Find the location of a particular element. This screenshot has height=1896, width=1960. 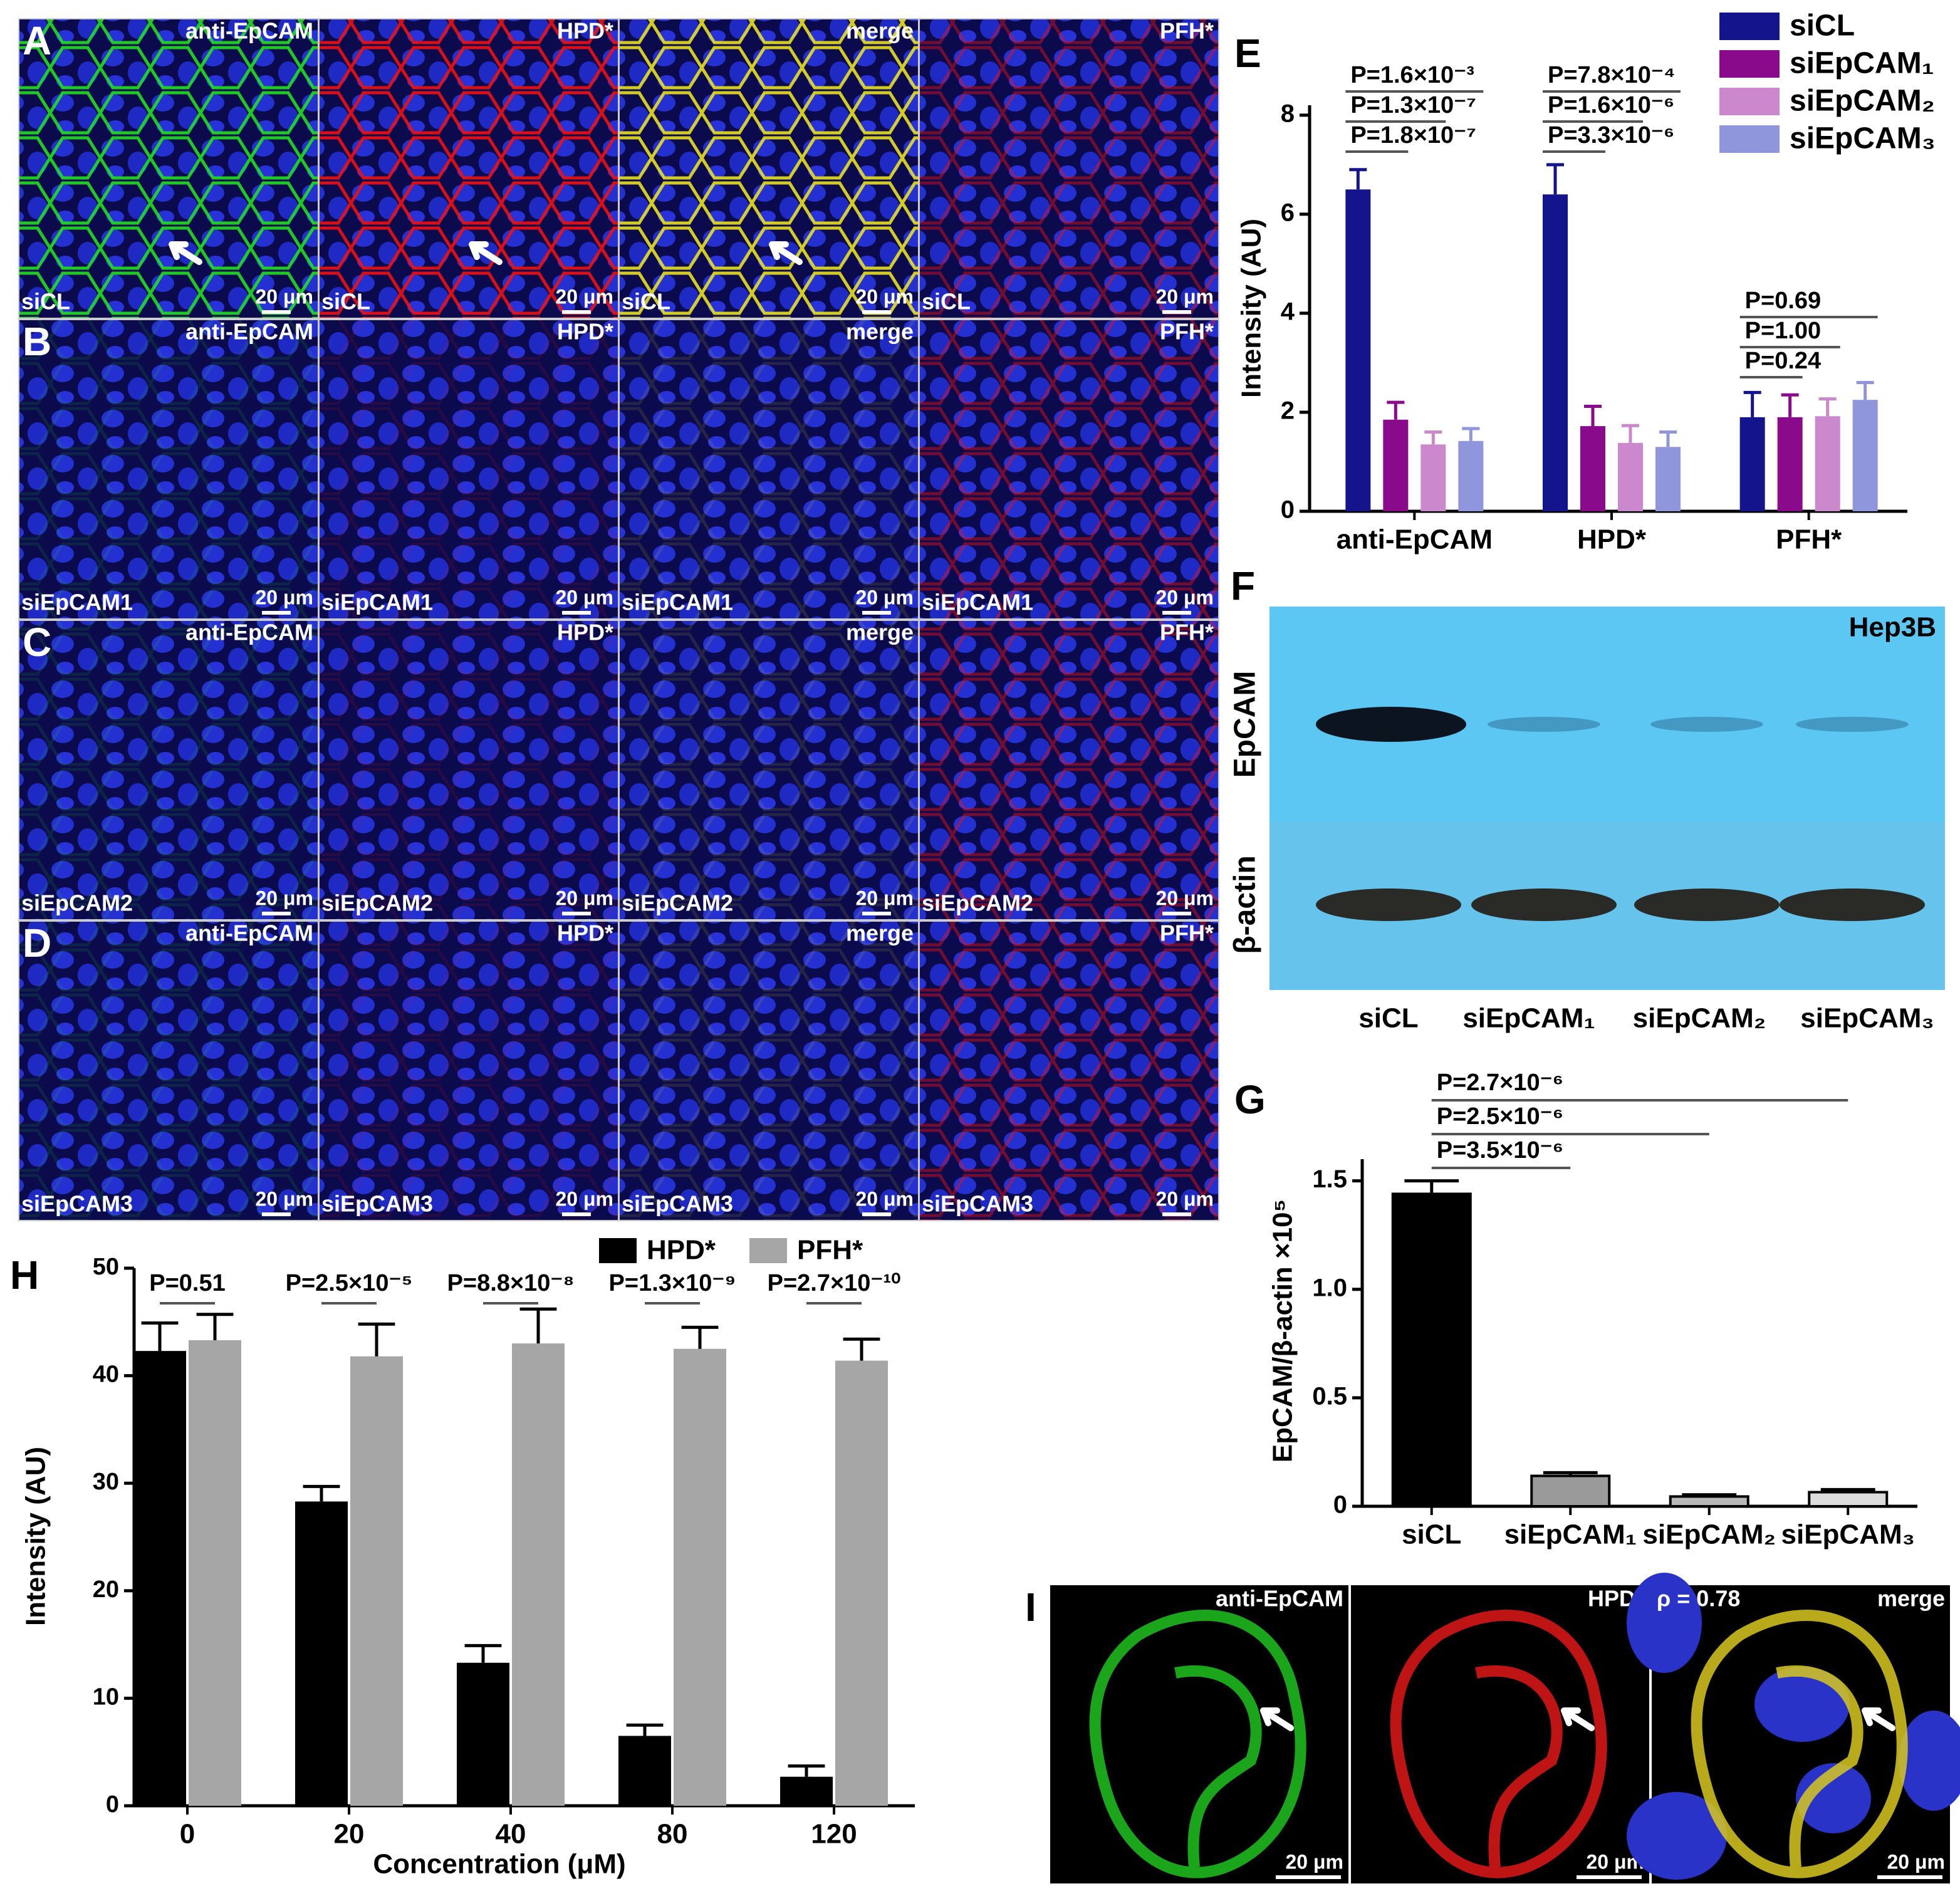

y-tick-label: 1.0 is located at coordinates (1329, 1288).